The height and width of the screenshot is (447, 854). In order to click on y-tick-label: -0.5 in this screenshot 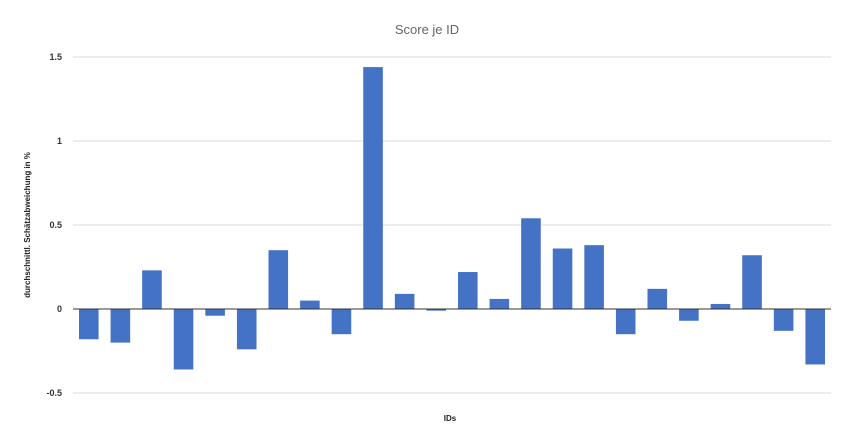, I will do `click(54, 393)`.